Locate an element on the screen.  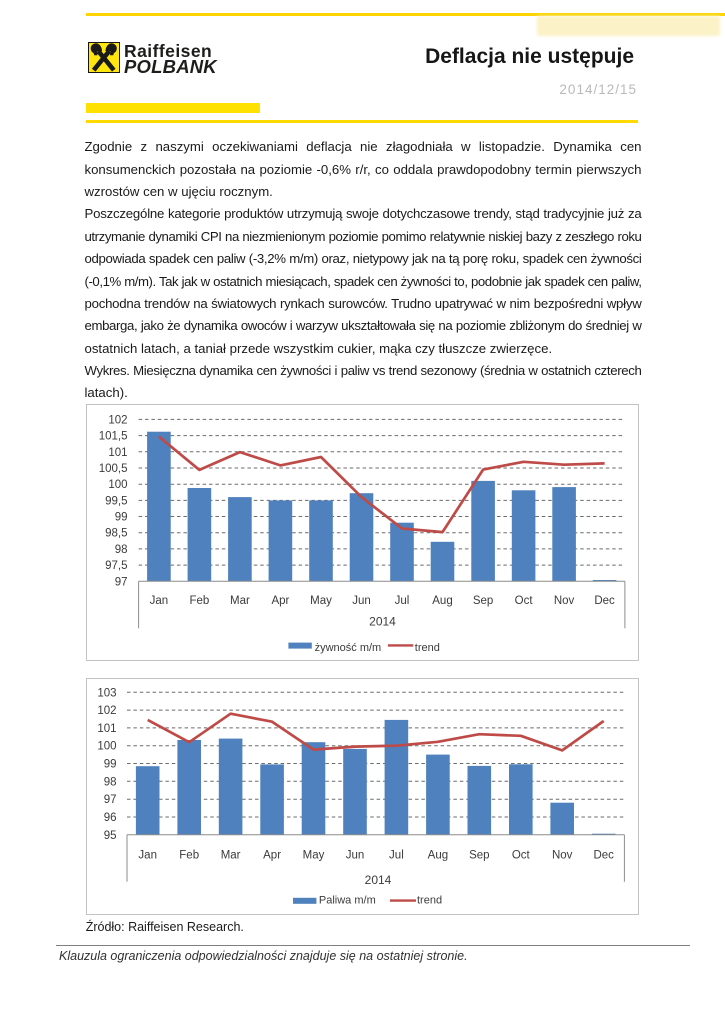
svg-text: 98,5 is located at coordinates (116, 533).